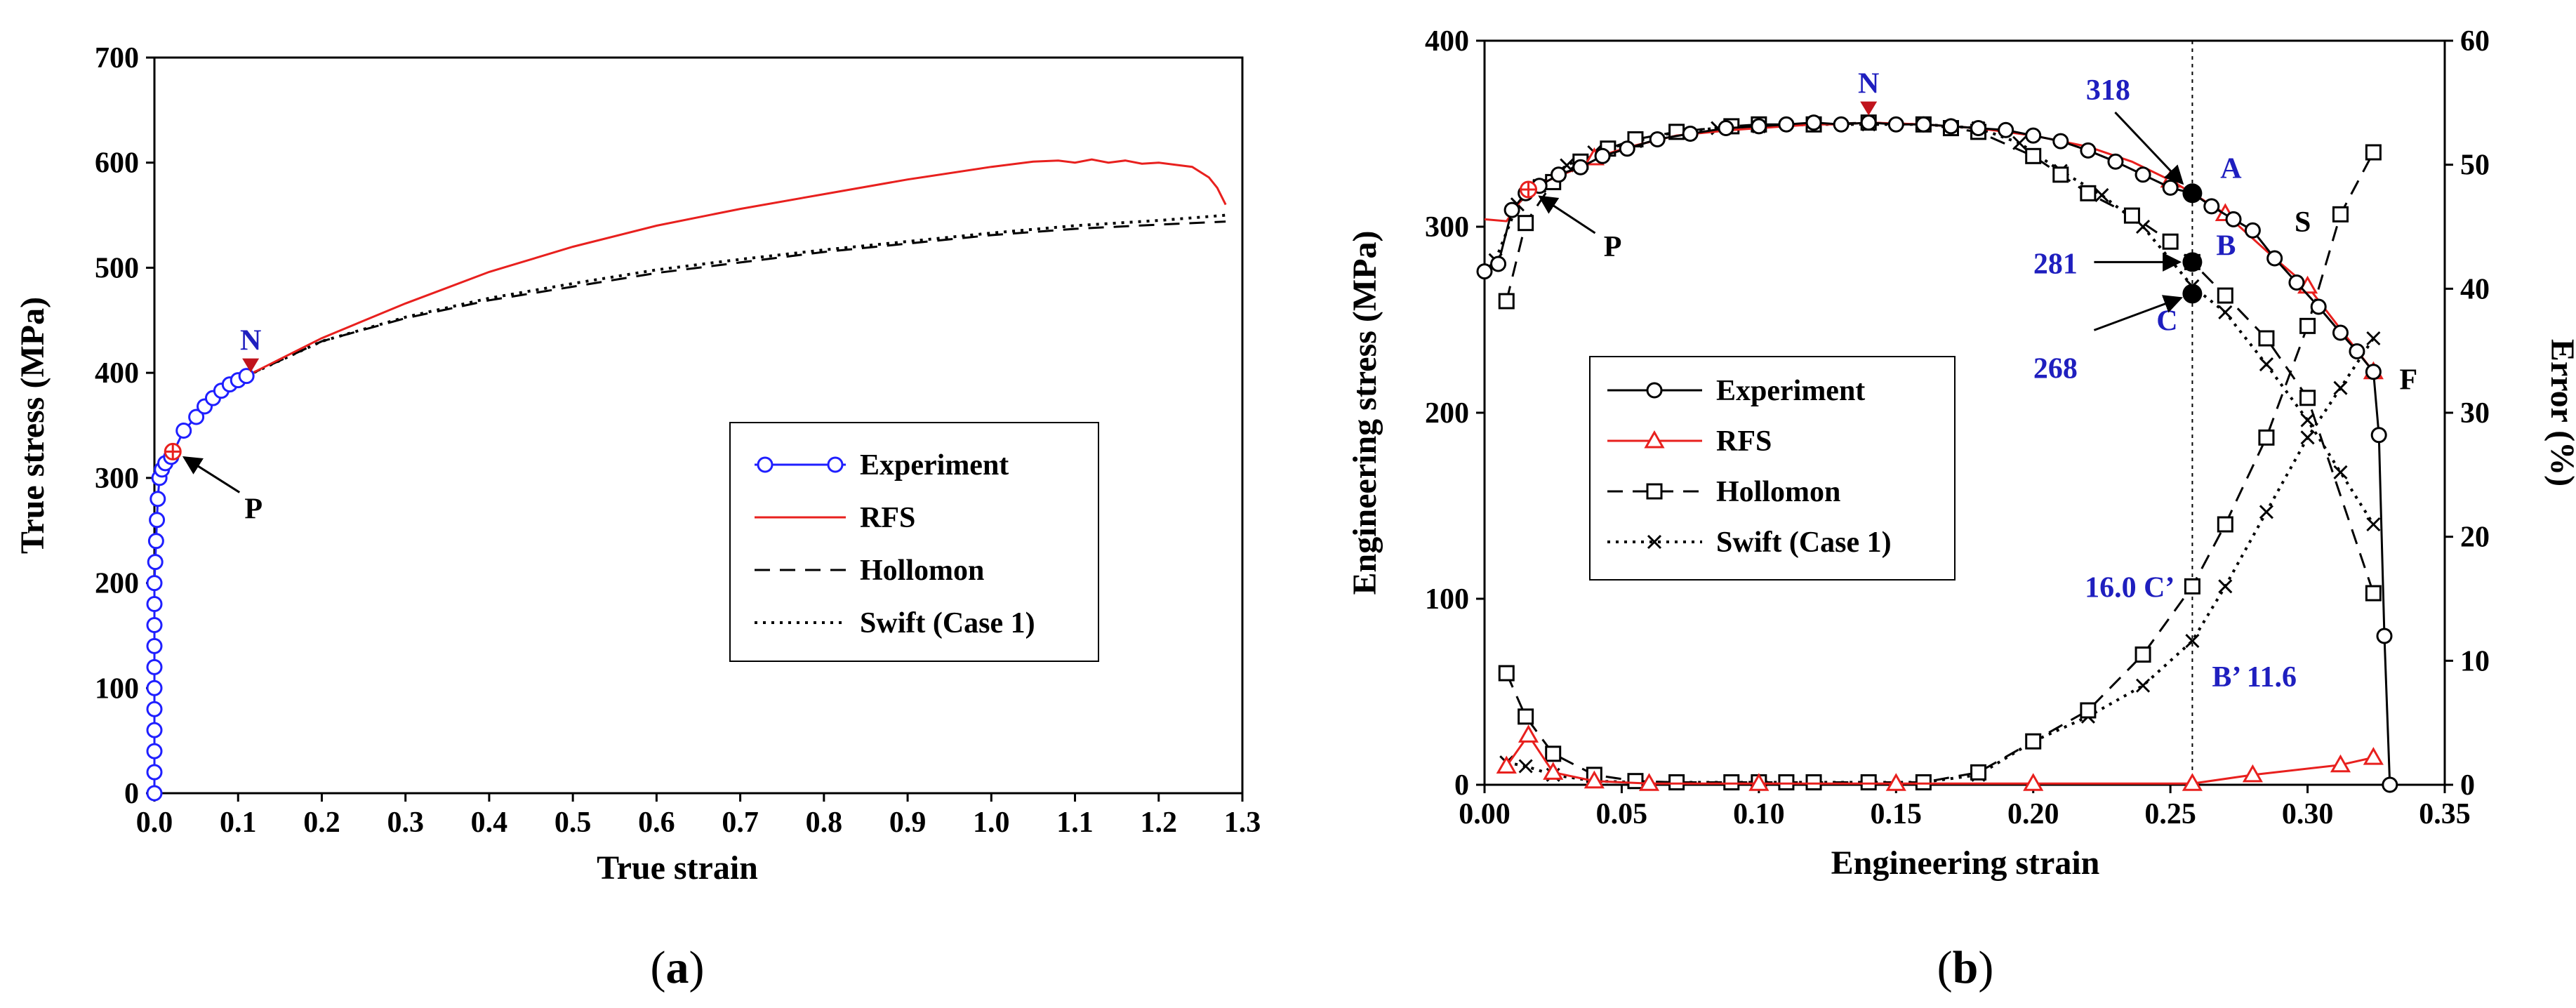 The width and height of the screenshot is (2576, 1008). I want to click on value-label-11-6: B’ 11.6, so click(2255, 677).